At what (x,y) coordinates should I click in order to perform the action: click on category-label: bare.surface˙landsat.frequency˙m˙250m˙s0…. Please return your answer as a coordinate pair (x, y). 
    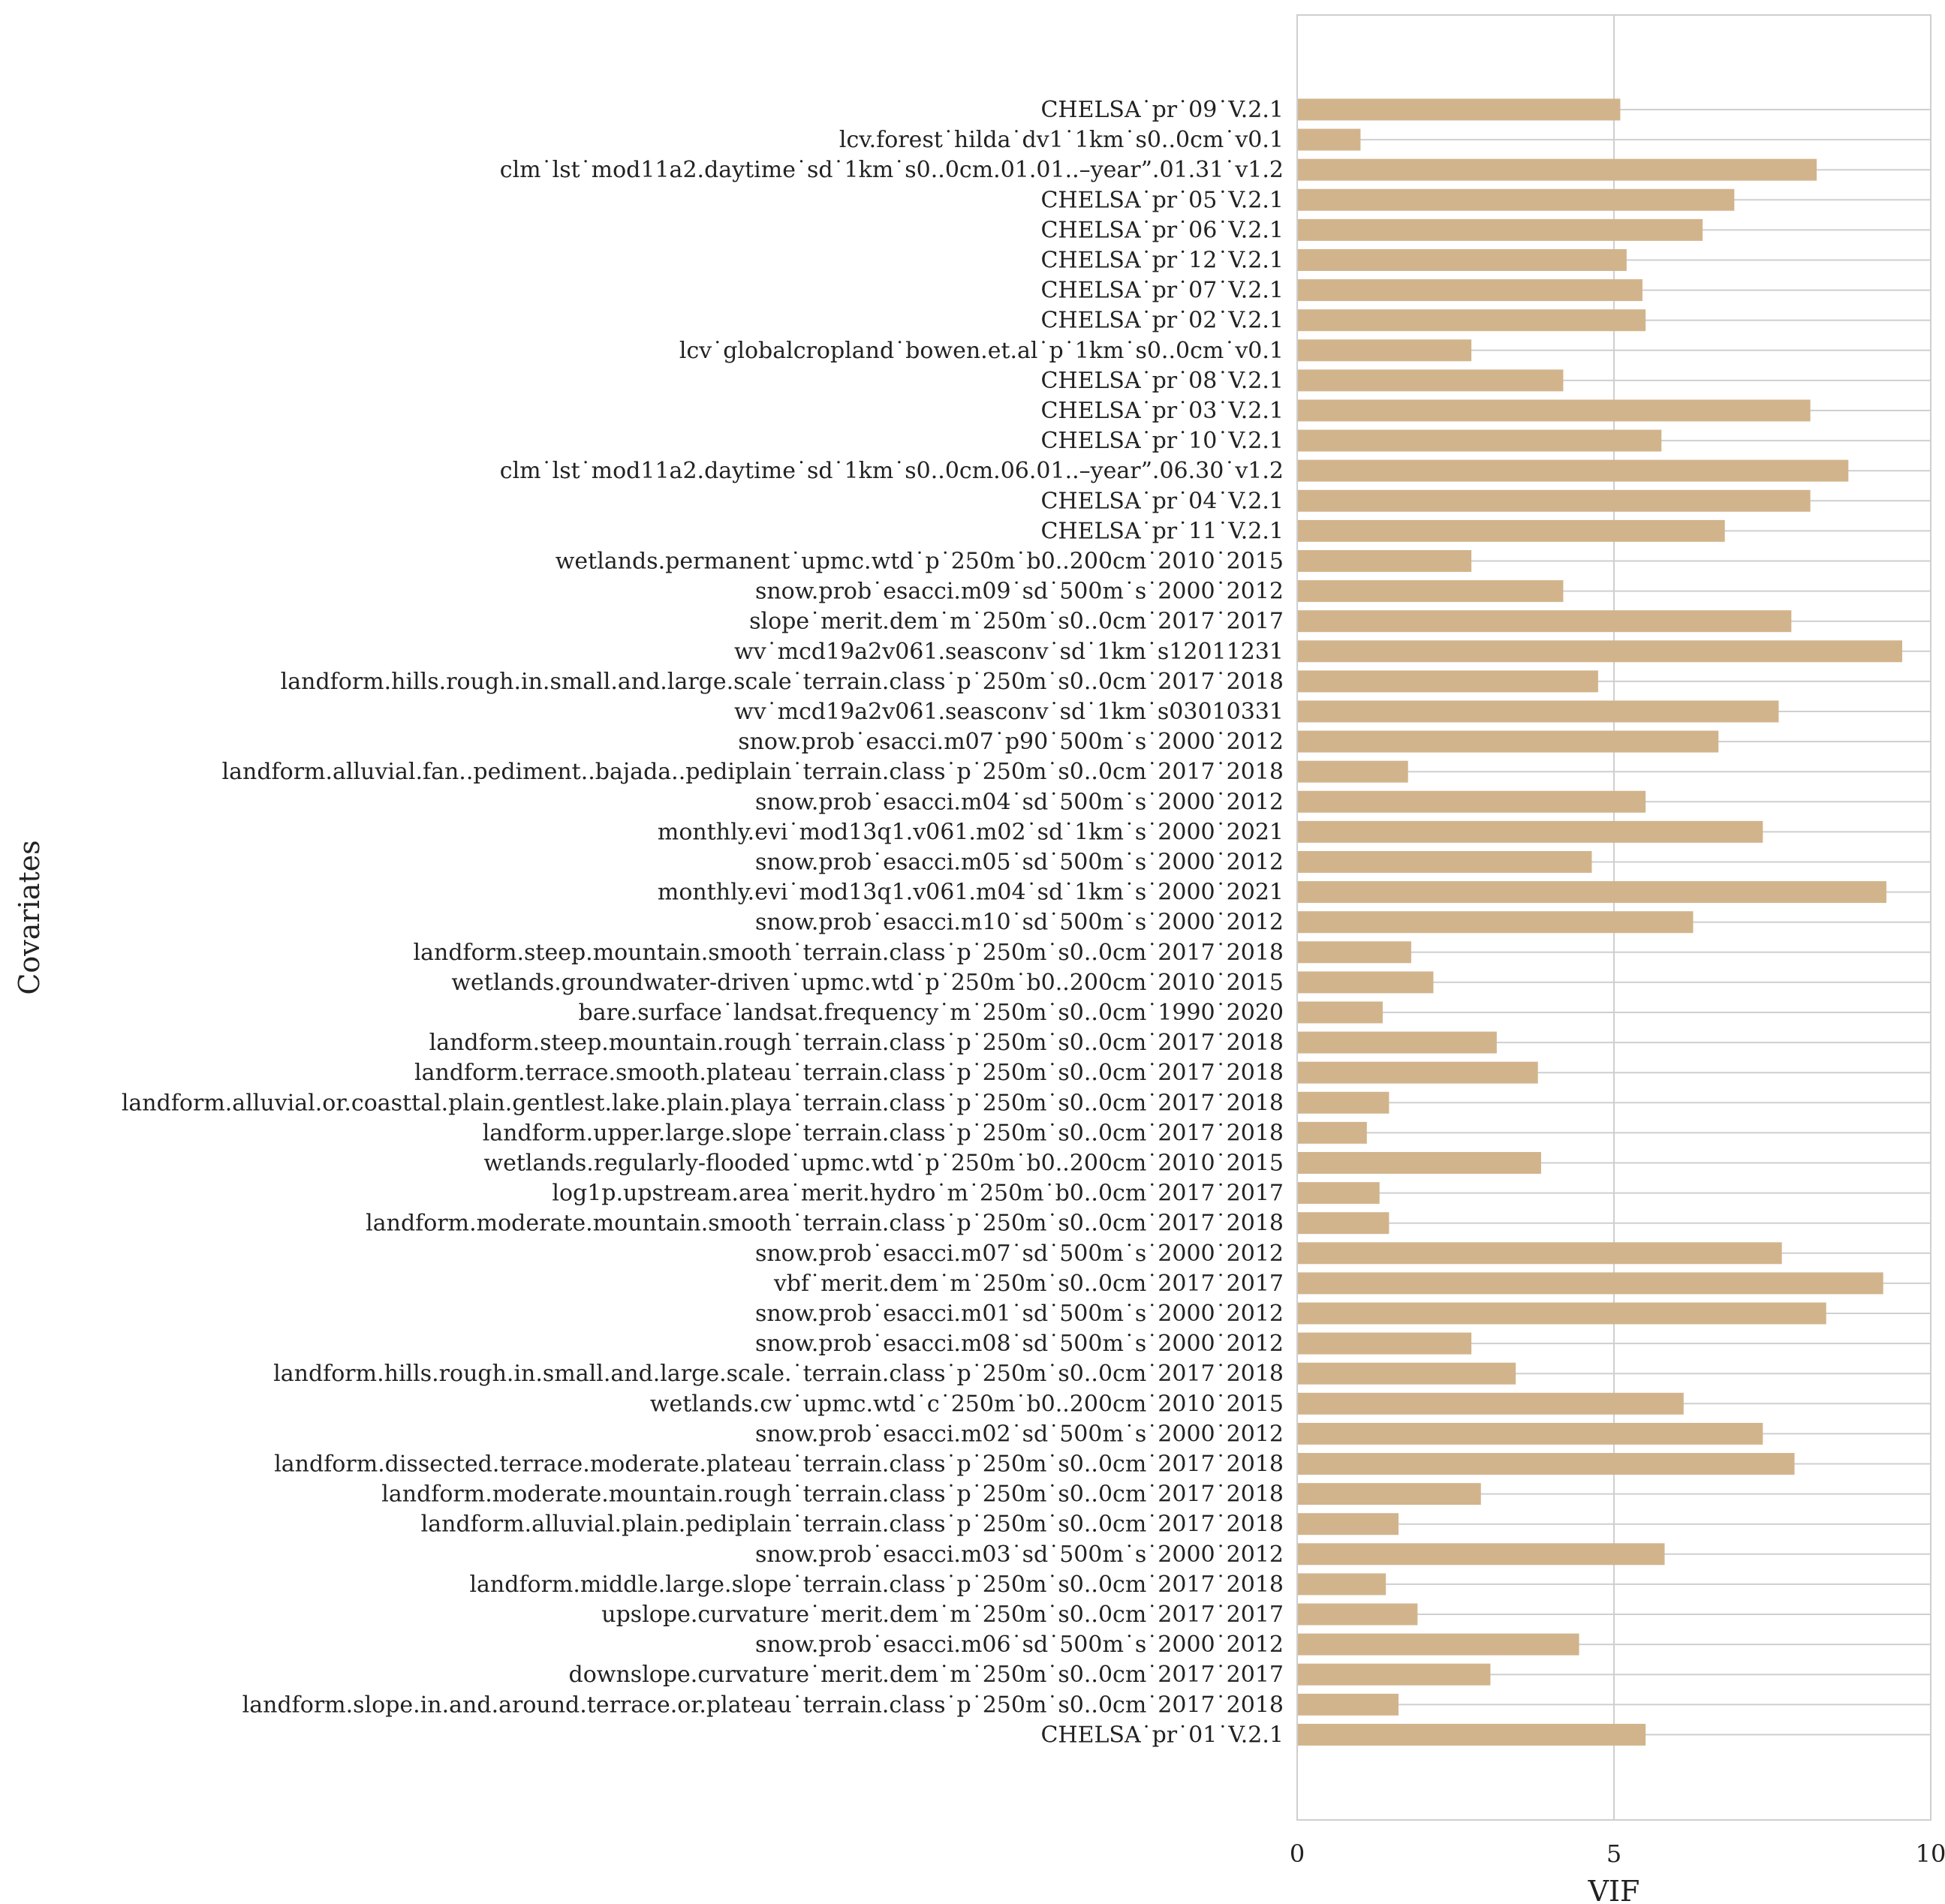
    Looking at the image, I should click on (932, 1013).